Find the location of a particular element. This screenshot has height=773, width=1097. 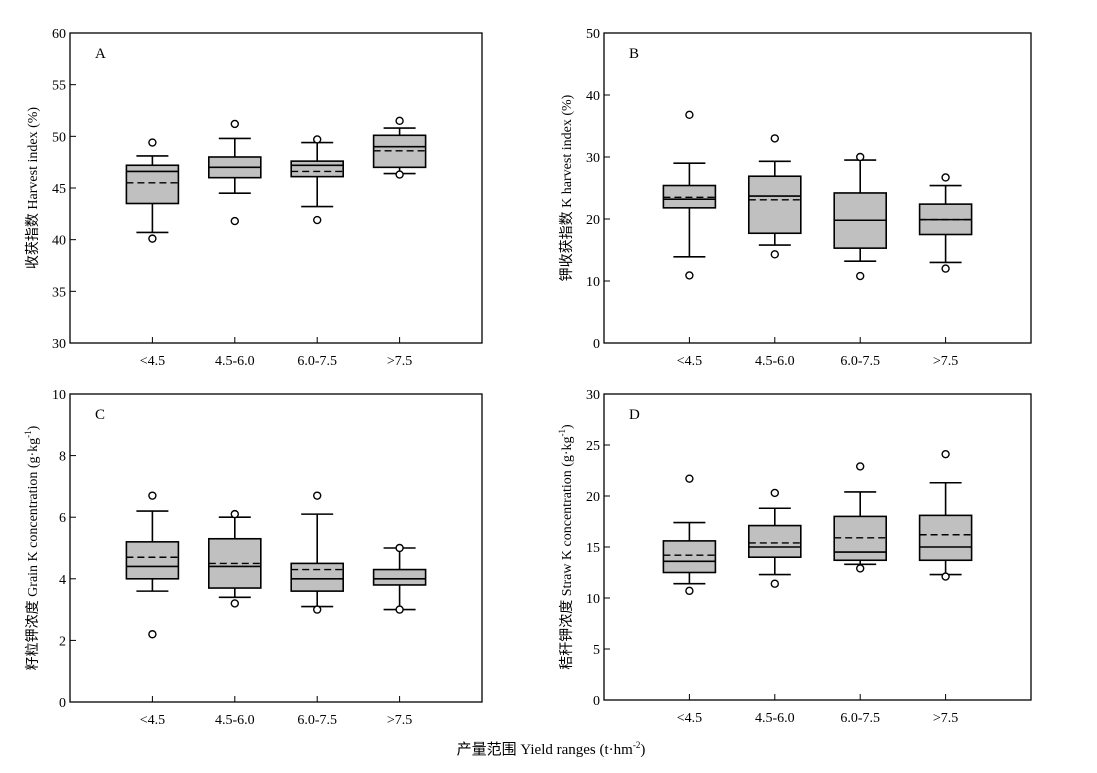

y-axis-title: 籽粒钾浓度 Grain K concentration (g·kg-1) is located at coordinates (32, 547).